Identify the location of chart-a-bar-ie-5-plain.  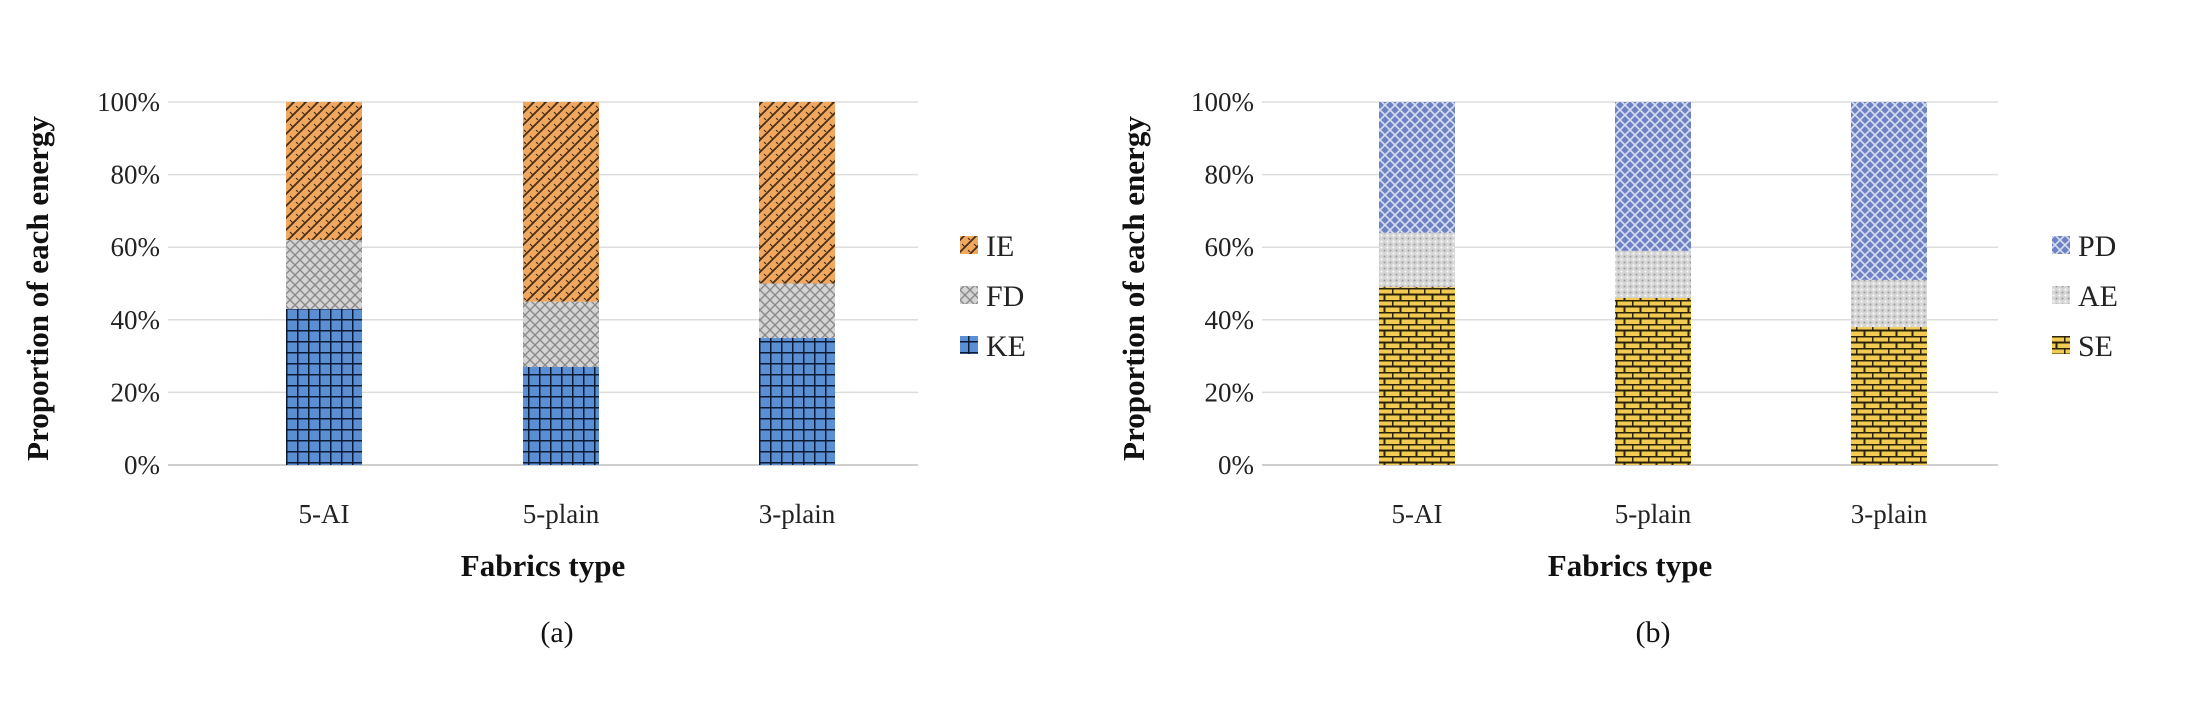
(561, 202).